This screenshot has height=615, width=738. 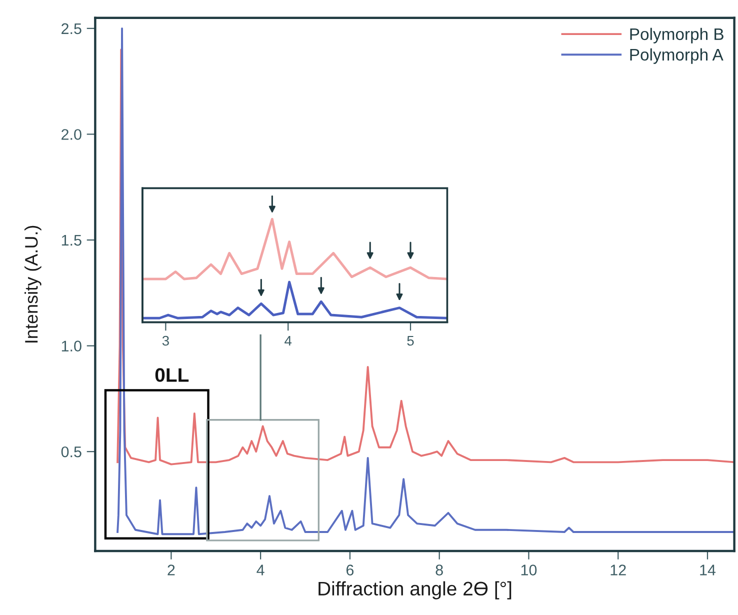 I want to click on legend-label: Polymorph A, so click(x=677, y=56).